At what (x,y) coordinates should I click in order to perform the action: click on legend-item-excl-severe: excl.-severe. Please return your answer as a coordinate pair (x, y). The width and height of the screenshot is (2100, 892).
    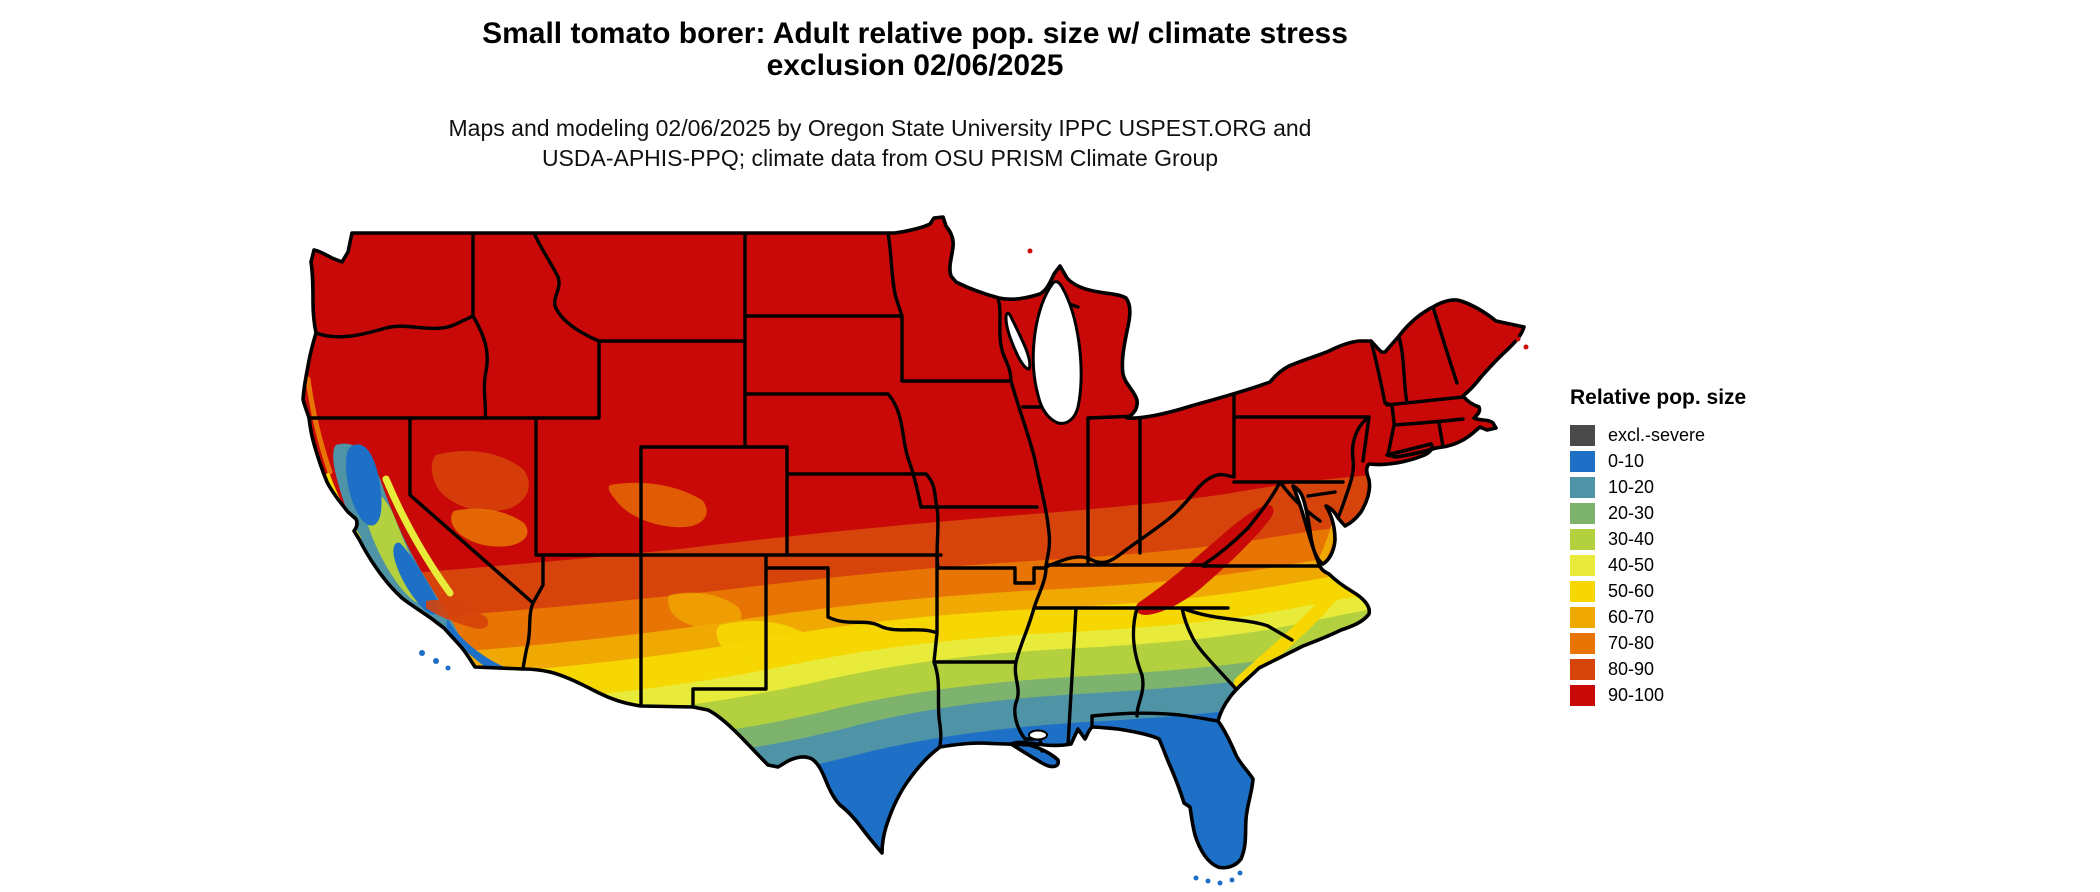
    Looking at the image, I should click on (1700, 435).